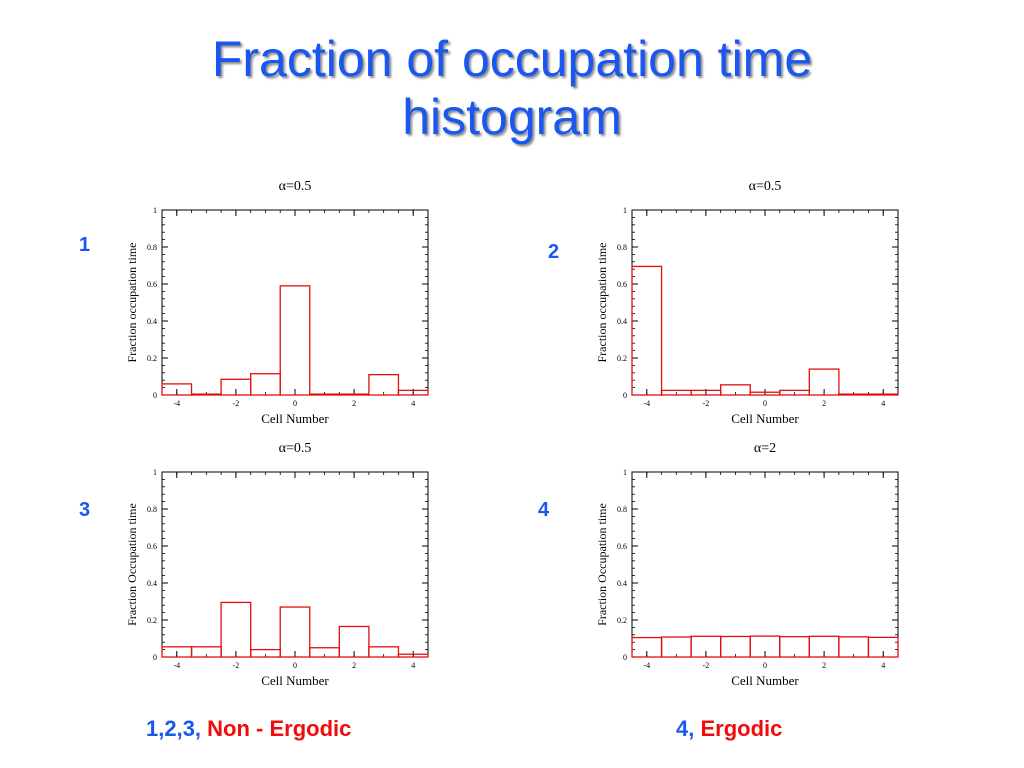 This screenshot has width=1024, height=768. I want to click on caption-non-ergodic: 1,2,3, Non - Ergodic, so click(248, 729).